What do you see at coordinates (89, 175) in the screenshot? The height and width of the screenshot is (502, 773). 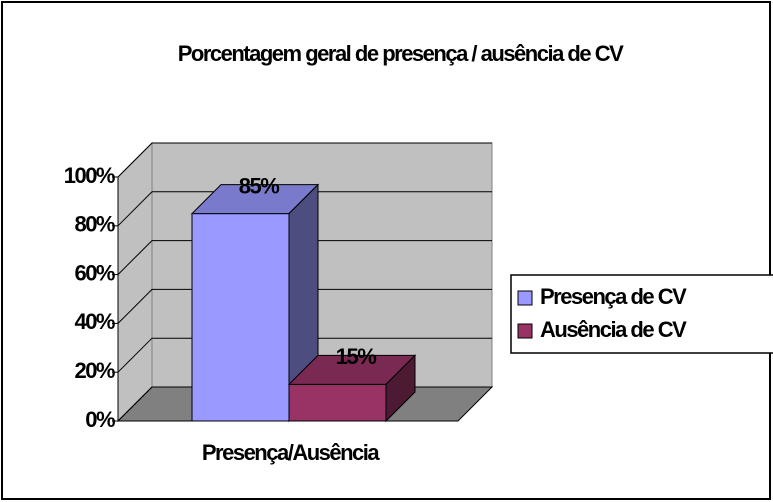 I see `y-tick-label: 100%` at bounding box center [89, 175].